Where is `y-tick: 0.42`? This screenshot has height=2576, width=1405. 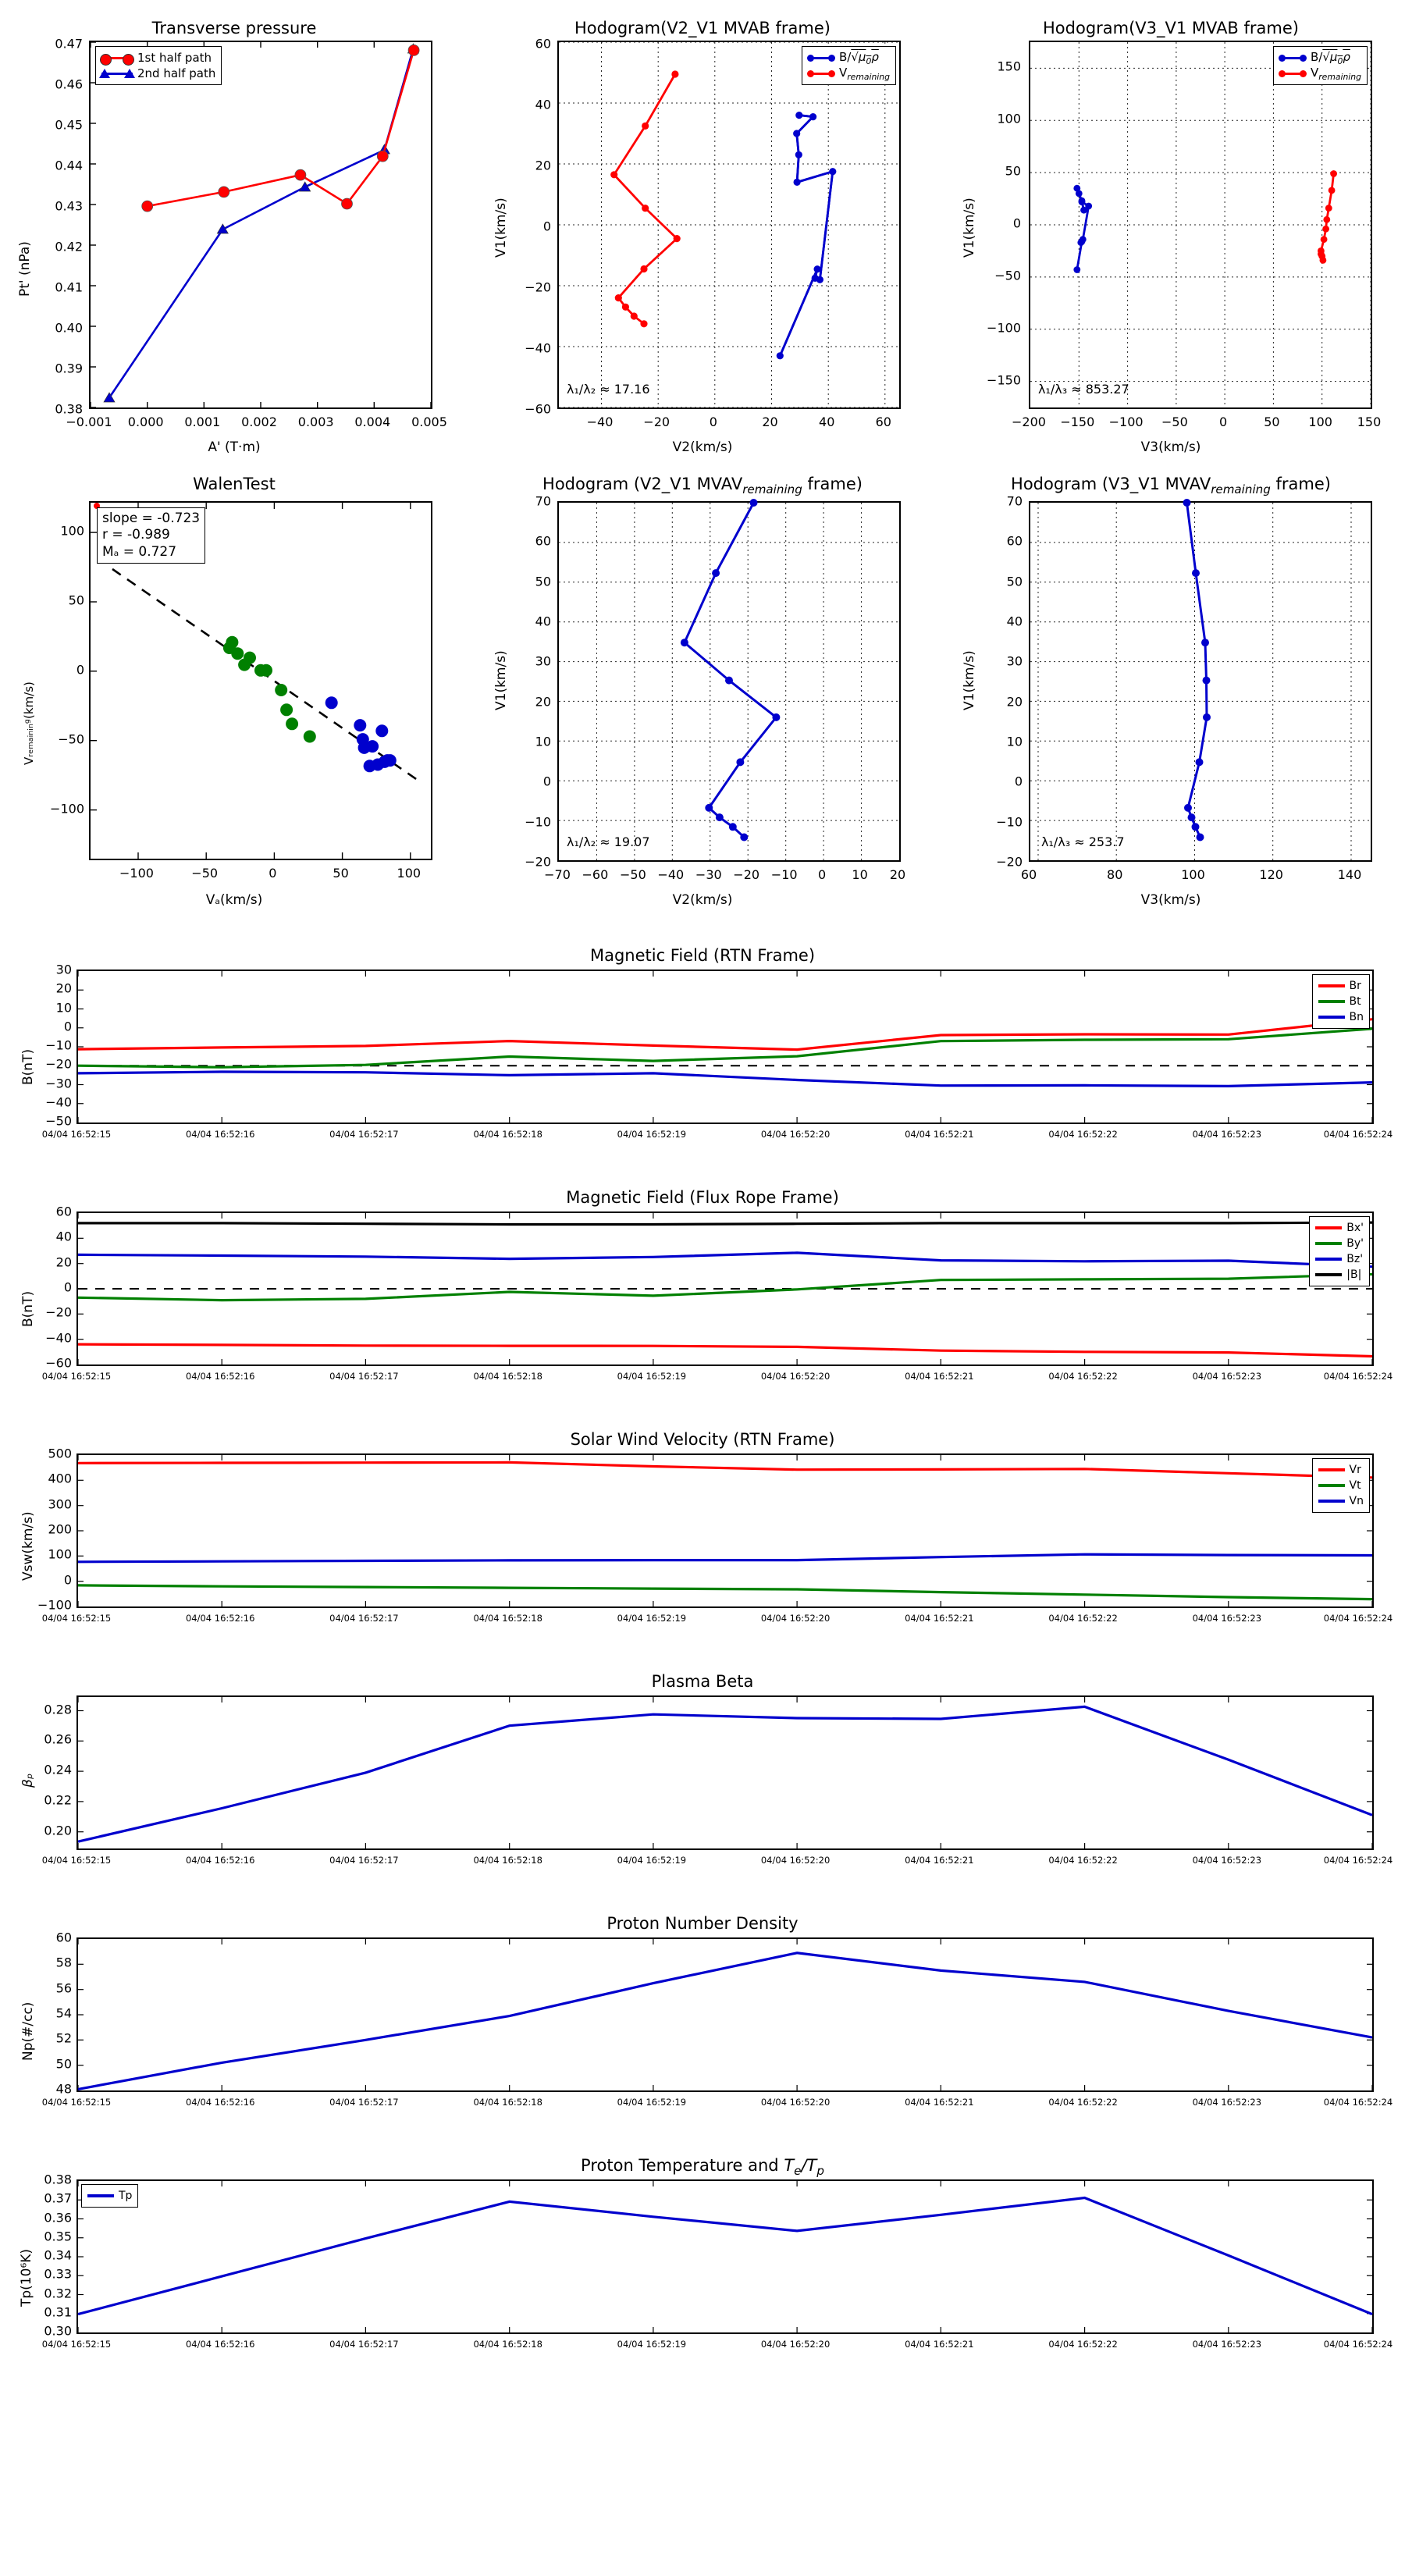
y-tick: 0.42 is located at coordinates (69, 246).